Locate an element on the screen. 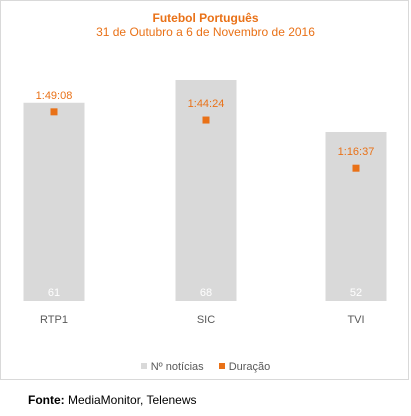  legend-item-noticias: Nº notícias is located at coordinates (172, 367).